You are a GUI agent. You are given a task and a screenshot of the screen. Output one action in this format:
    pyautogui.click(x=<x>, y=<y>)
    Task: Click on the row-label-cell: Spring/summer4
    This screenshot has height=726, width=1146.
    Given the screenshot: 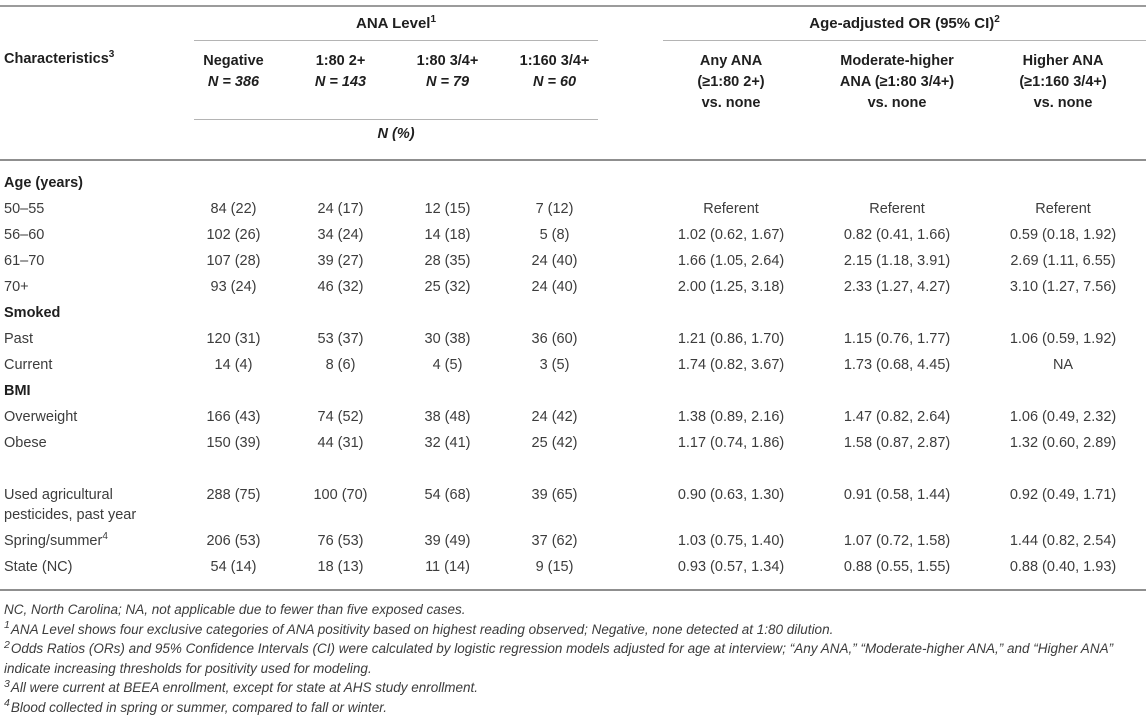 What is the action you would take?
    pyautogui.click(x=90, y=541)
    